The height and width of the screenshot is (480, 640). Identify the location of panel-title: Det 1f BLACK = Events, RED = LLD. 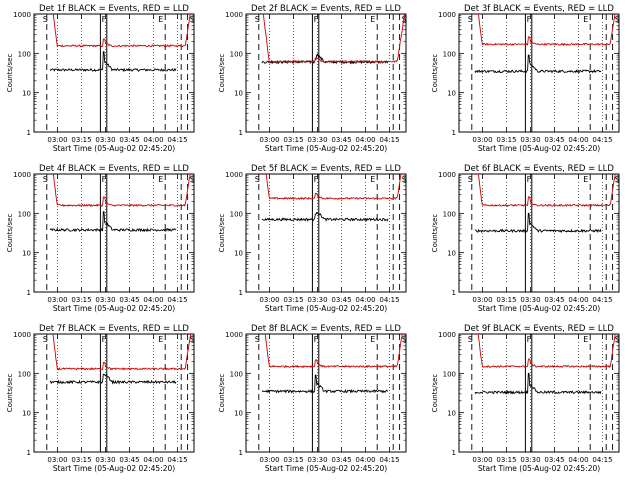
(114, 9).